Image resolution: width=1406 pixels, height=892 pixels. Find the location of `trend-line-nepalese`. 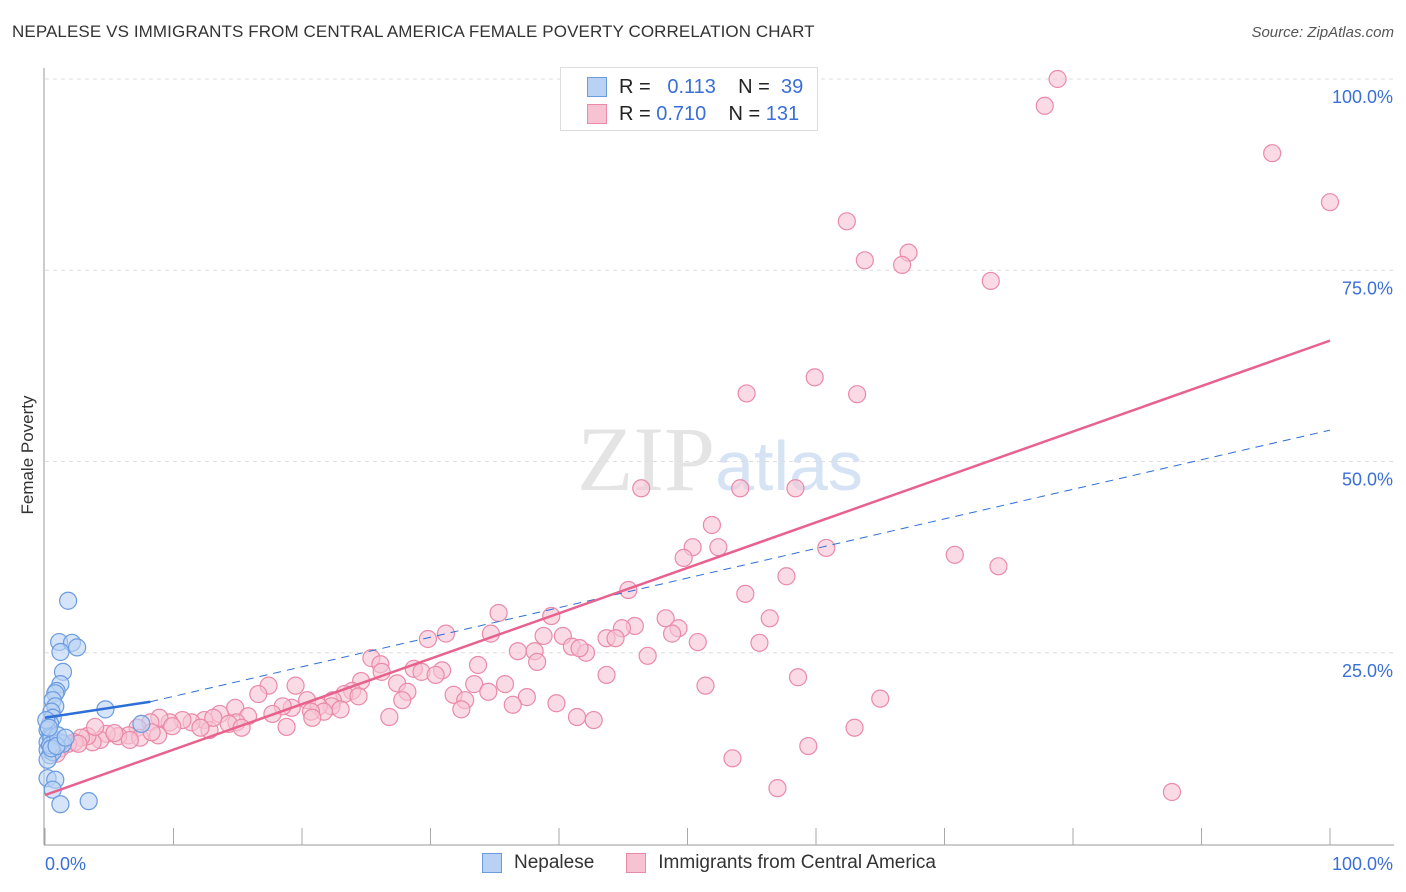

trend-line-nepalese is located at coordinates (97, 710).